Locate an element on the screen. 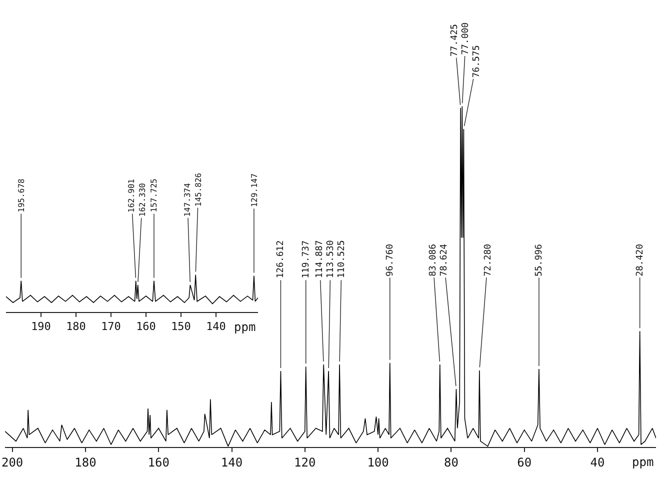 This screenshot has width=664, height=481. annotation: 119.737 is located at coordinates (306, 259).